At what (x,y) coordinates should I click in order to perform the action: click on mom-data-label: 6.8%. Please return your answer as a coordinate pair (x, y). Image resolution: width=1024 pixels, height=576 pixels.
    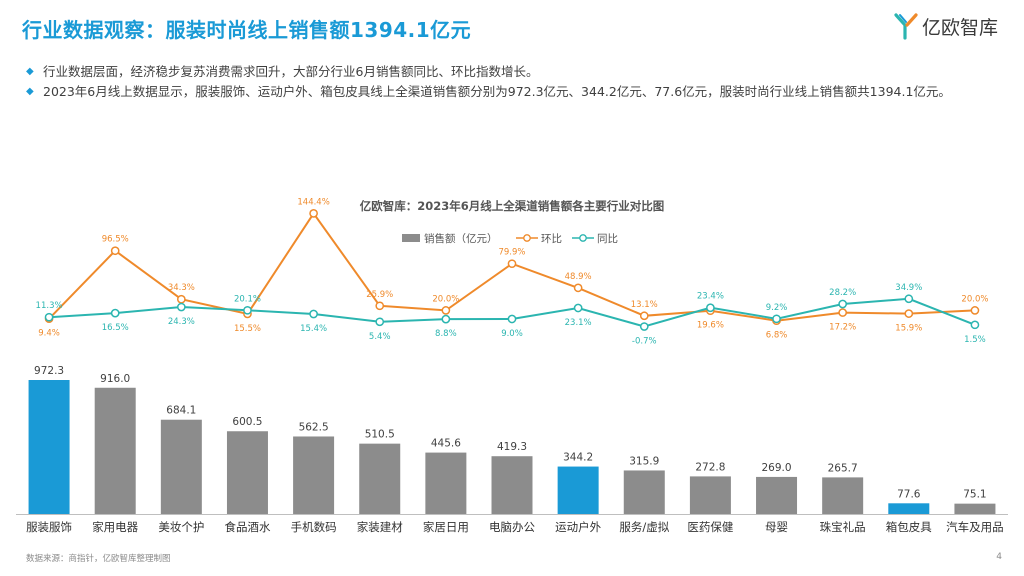
    Looking at the image, I should click on (777, 336).